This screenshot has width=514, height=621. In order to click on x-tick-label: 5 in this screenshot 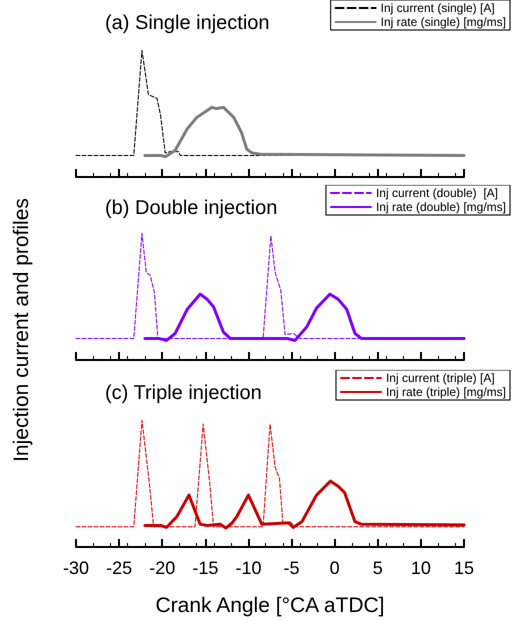, I will do `click(377, 568)`.